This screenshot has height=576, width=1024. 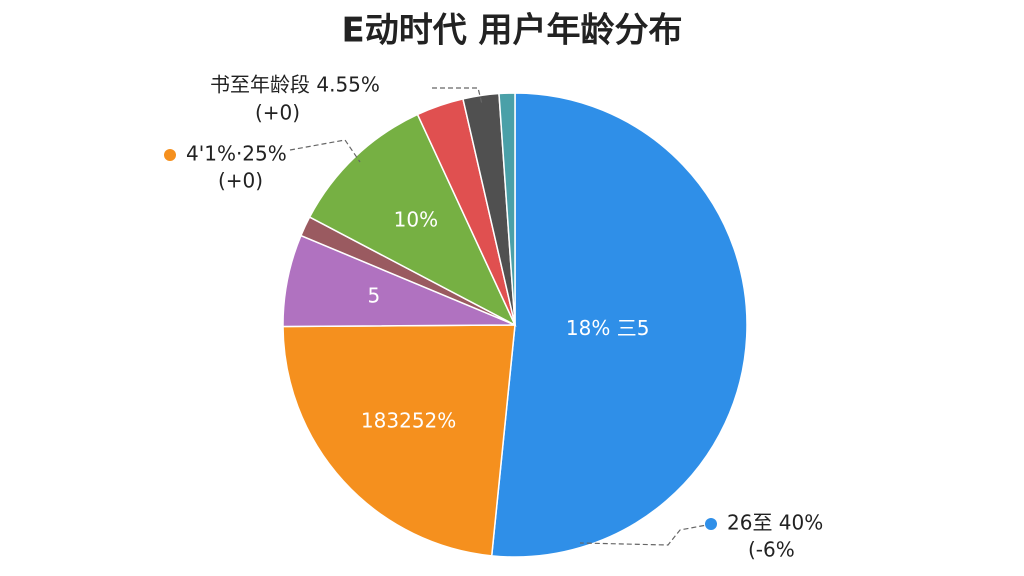 What do you see at coordinates (771, 550) in the screenshot?
I see `callout-text: (-6%` at bounding box center [771, 550].